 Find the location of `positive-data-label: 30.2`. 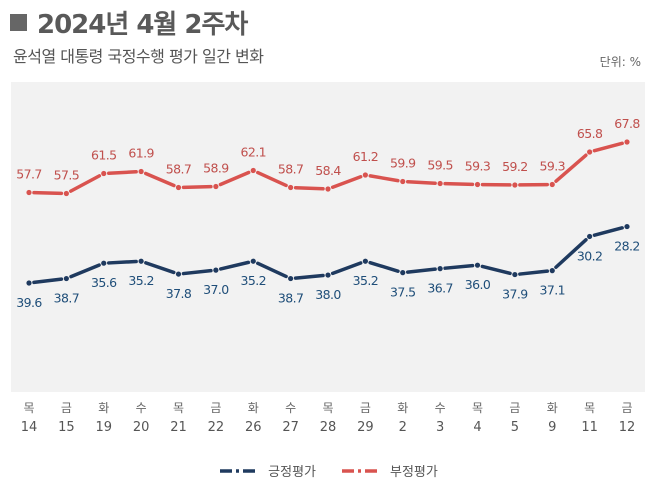

positive-data-label: 30.2 is located at coordinates (589, 255).